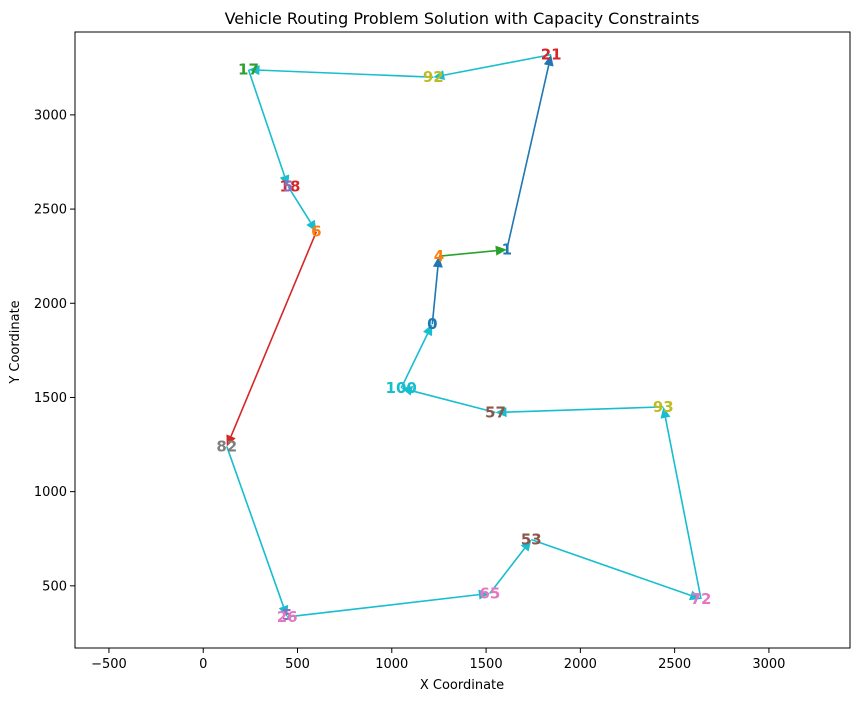  I want to click on node-label: 0, so click(432, 324).